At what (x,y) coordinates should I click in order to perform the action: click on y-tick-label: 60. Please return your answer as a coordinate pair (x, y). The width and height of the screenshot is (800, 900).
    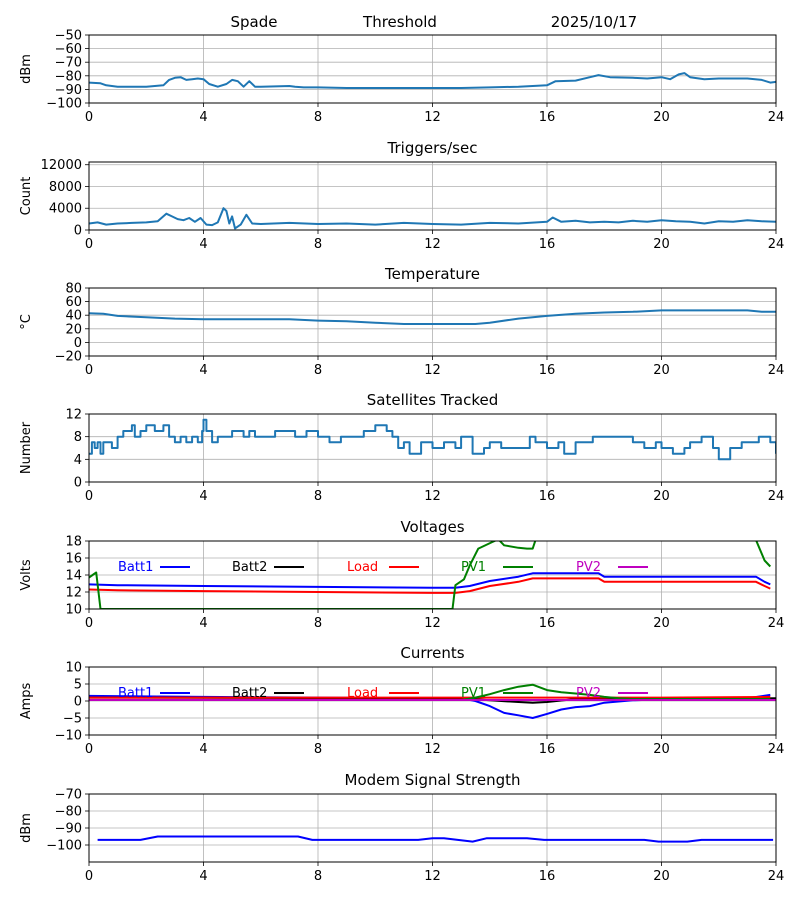
    Looking at the image, I should click on (73, 302).